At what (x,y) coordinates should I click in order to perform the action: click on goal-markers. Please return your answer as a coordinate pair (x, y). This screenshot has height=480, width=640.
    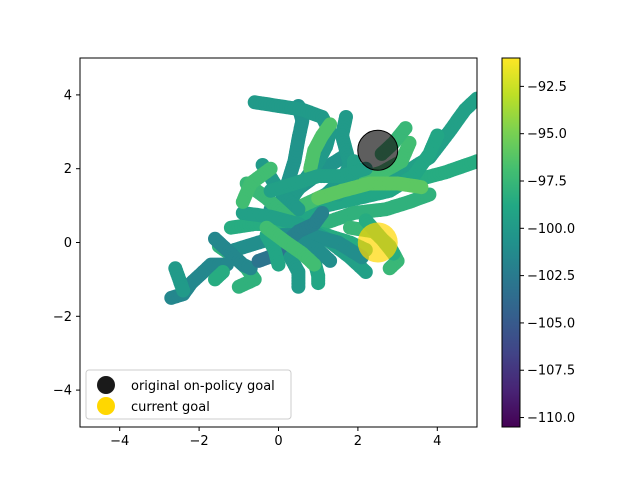
    Looking at the image, I should click on (378, 196).